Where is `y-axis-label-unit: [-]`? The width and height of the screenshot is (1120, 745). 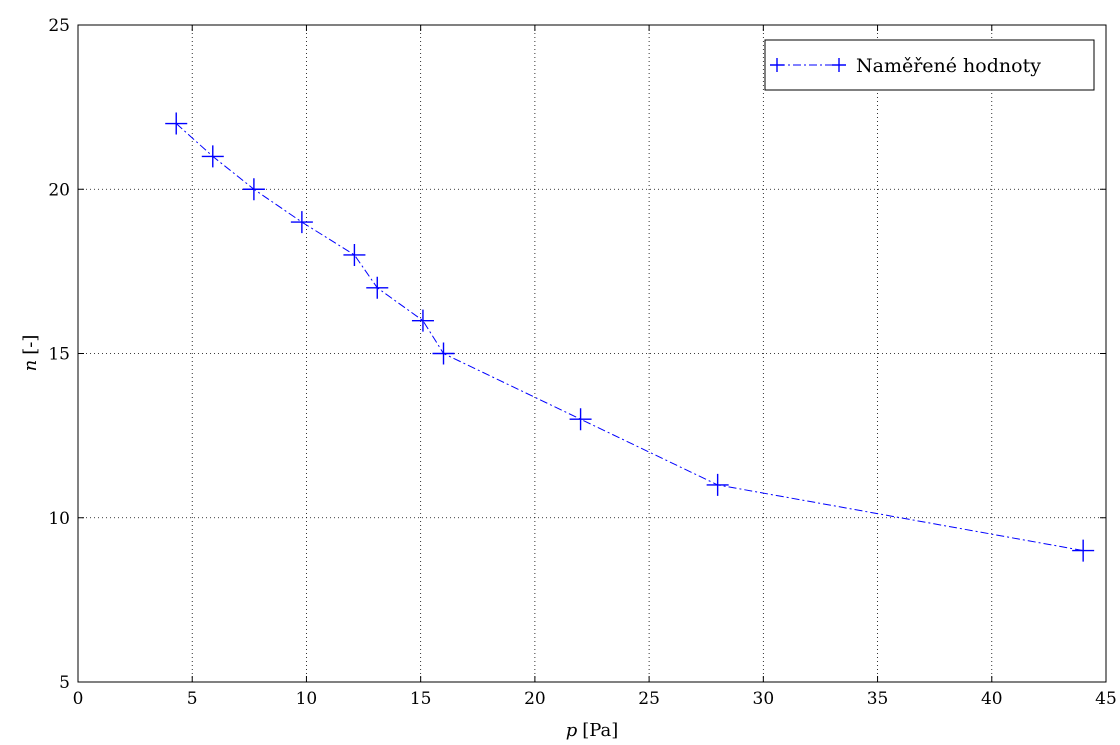
y-axis-label-unit: [-] is located at coordinates (30, 345).